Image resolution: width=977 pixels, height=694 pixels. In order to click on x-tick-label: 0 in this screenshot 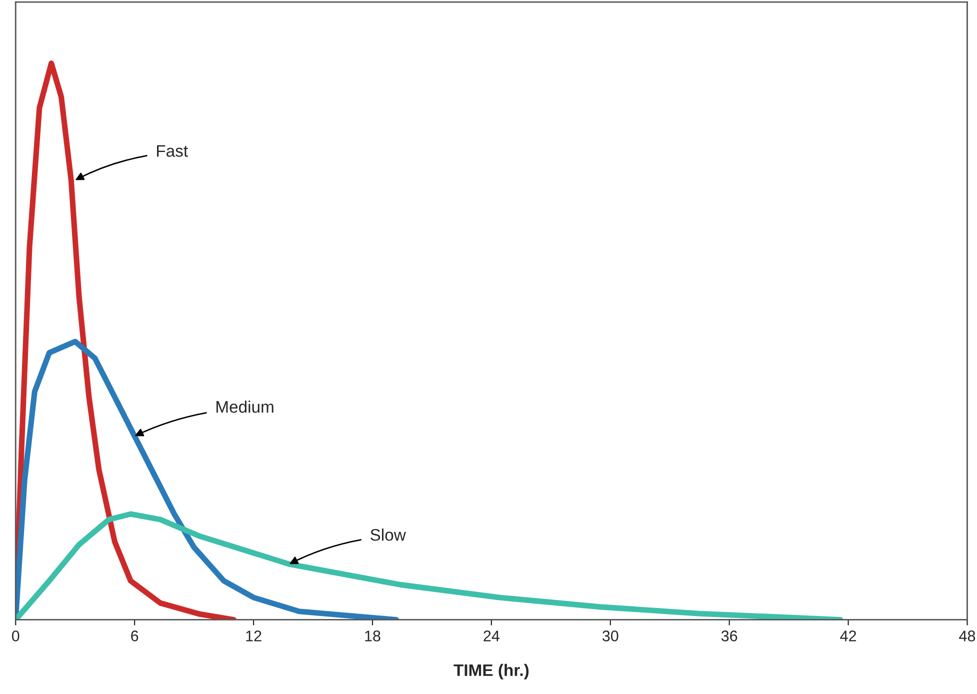, I will do `click(16, 636)`.